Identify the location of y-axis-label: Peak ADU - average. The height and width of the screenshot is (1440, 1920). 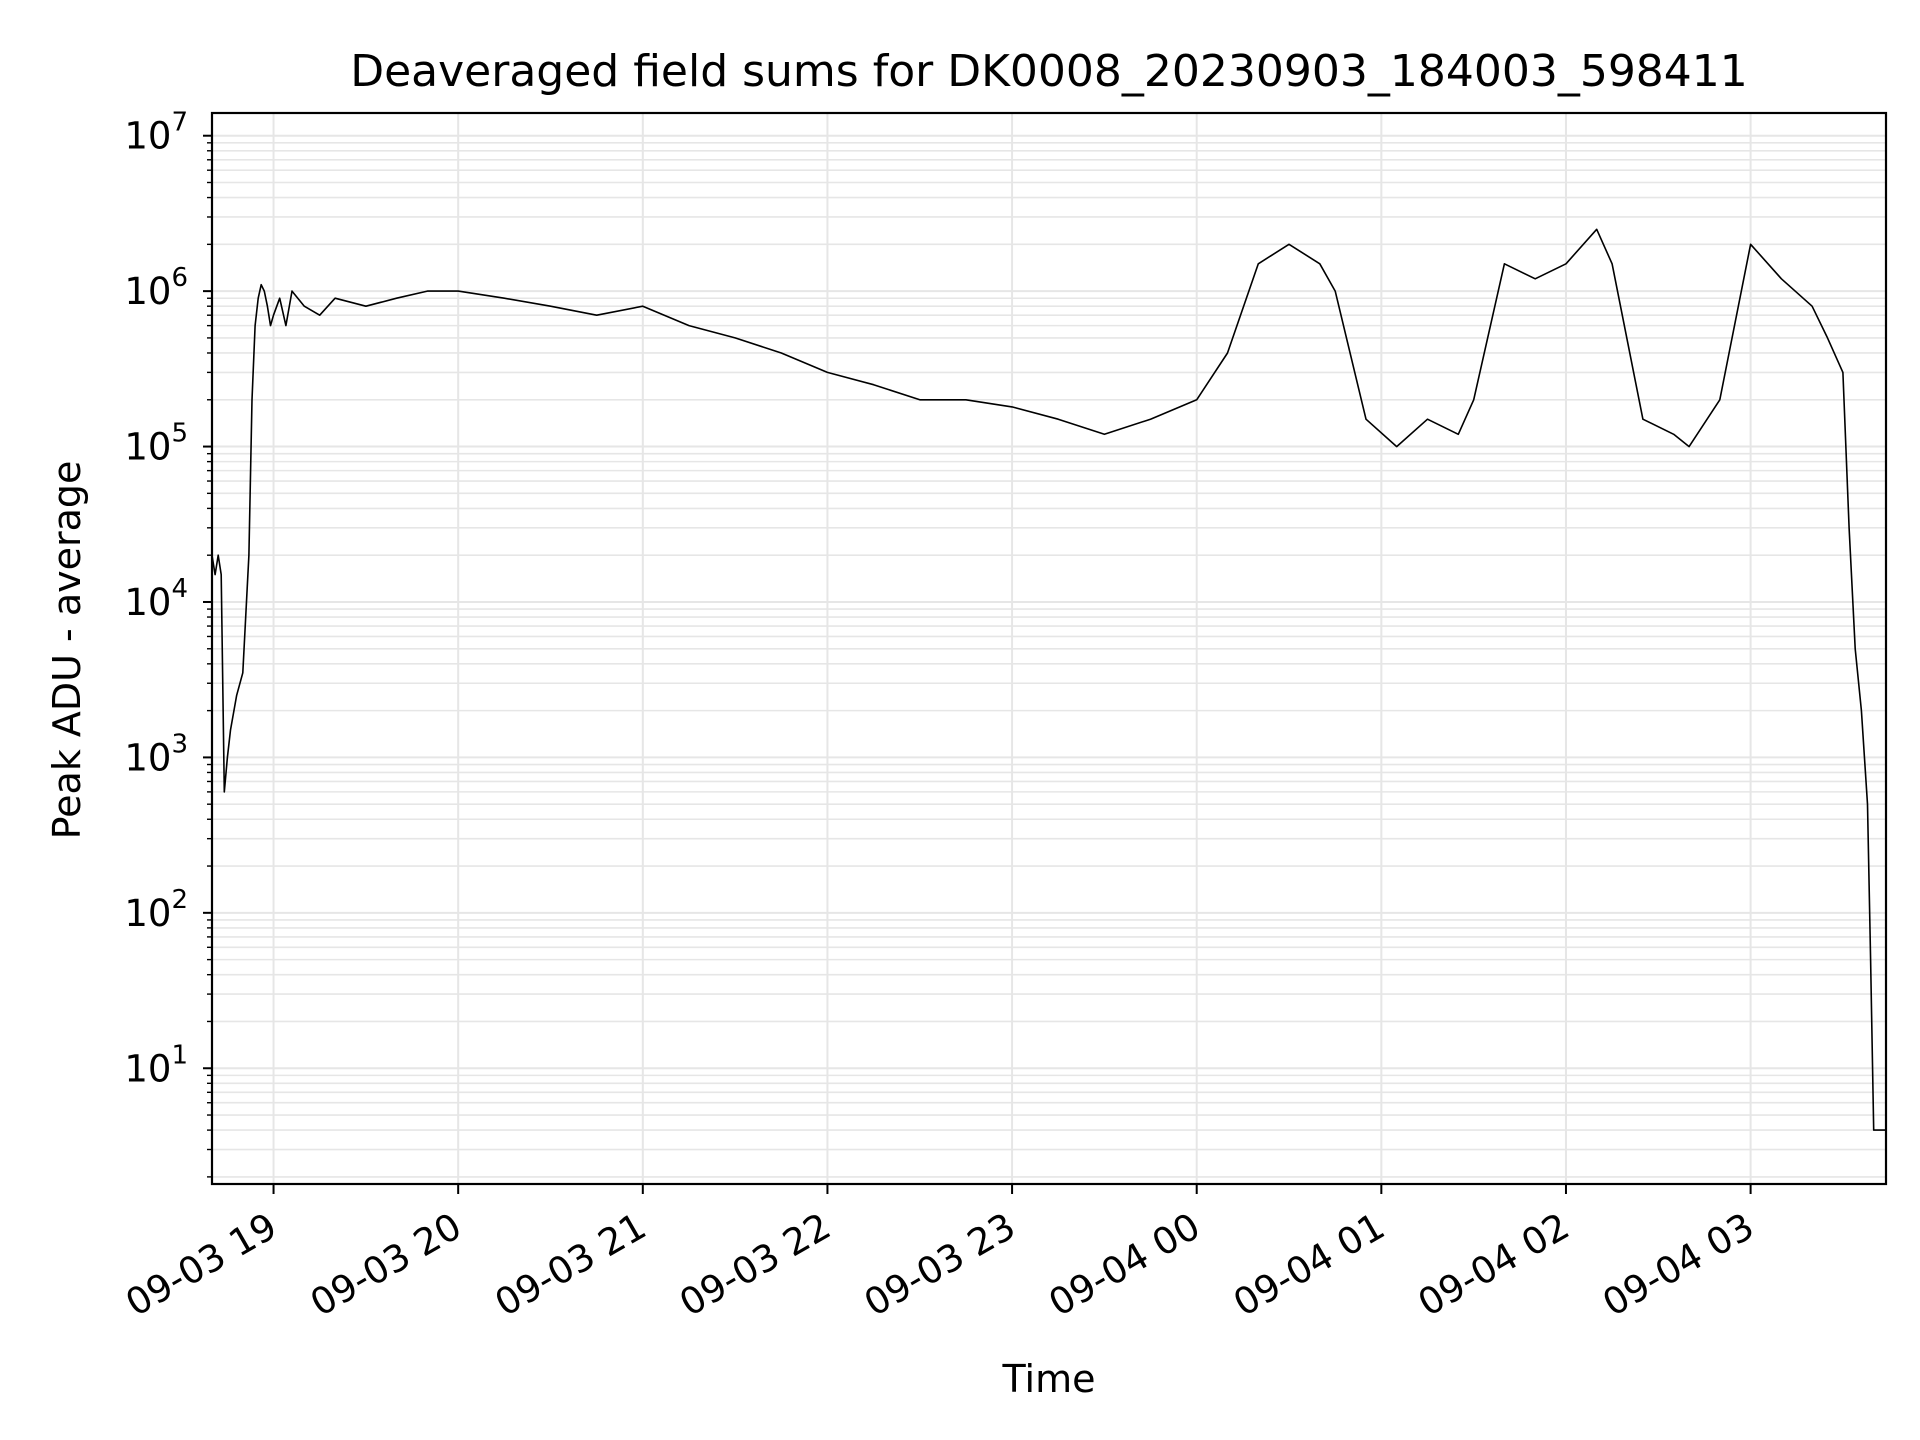
(67, 650).